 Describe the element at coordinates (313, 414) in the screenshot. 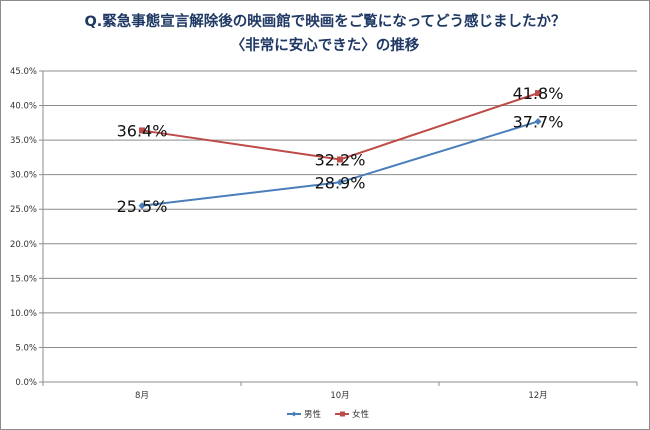

I see `legend-label: 男性` at that location.